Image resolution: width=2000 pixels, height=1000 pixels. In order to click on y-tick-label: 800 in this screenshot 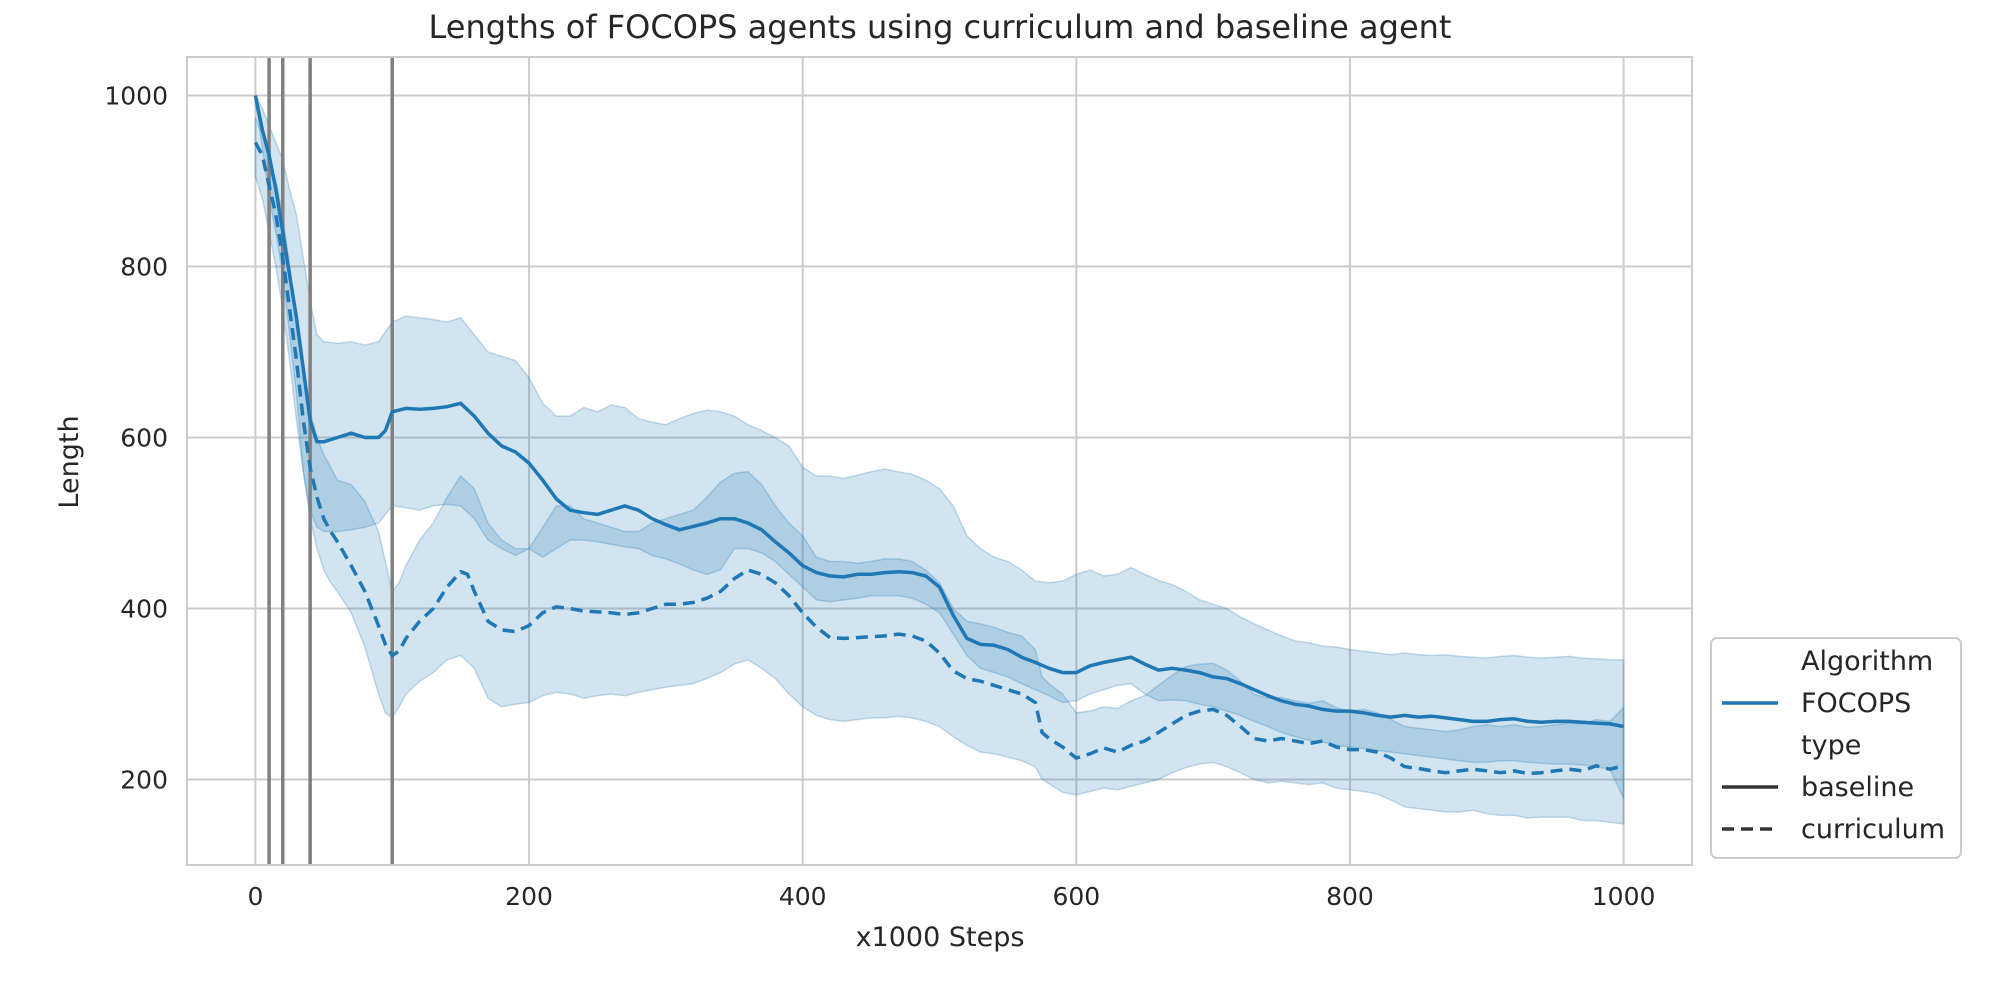, I will do `click(144, 266)`.